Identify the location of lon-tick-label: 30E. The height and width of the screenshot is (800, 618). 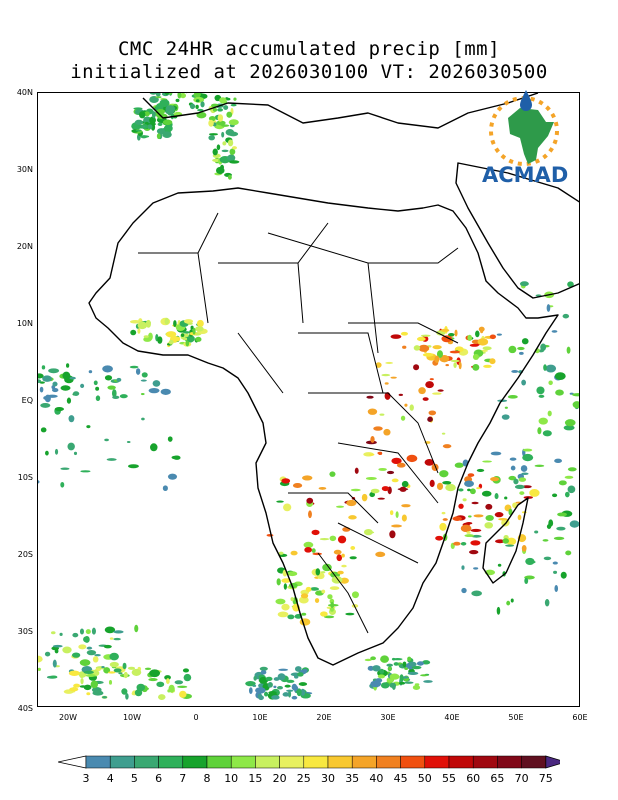
(388, 717).